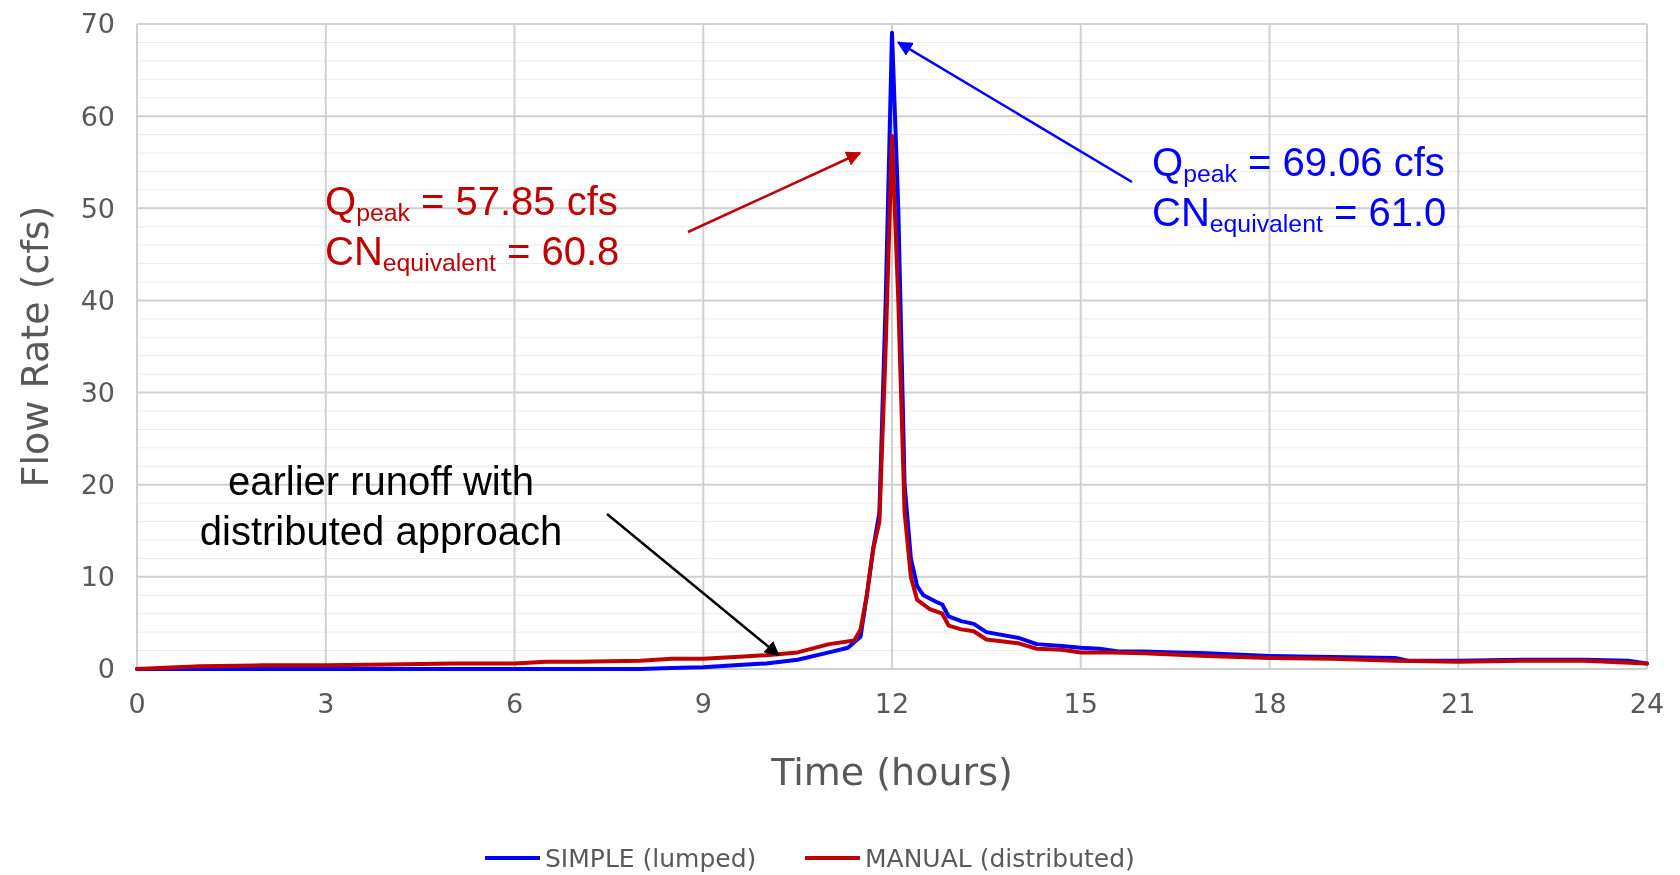  Describe the element at coordinates (891, 772) in the screenshot. I see `x-axis-title: Time (hours)` at that location.